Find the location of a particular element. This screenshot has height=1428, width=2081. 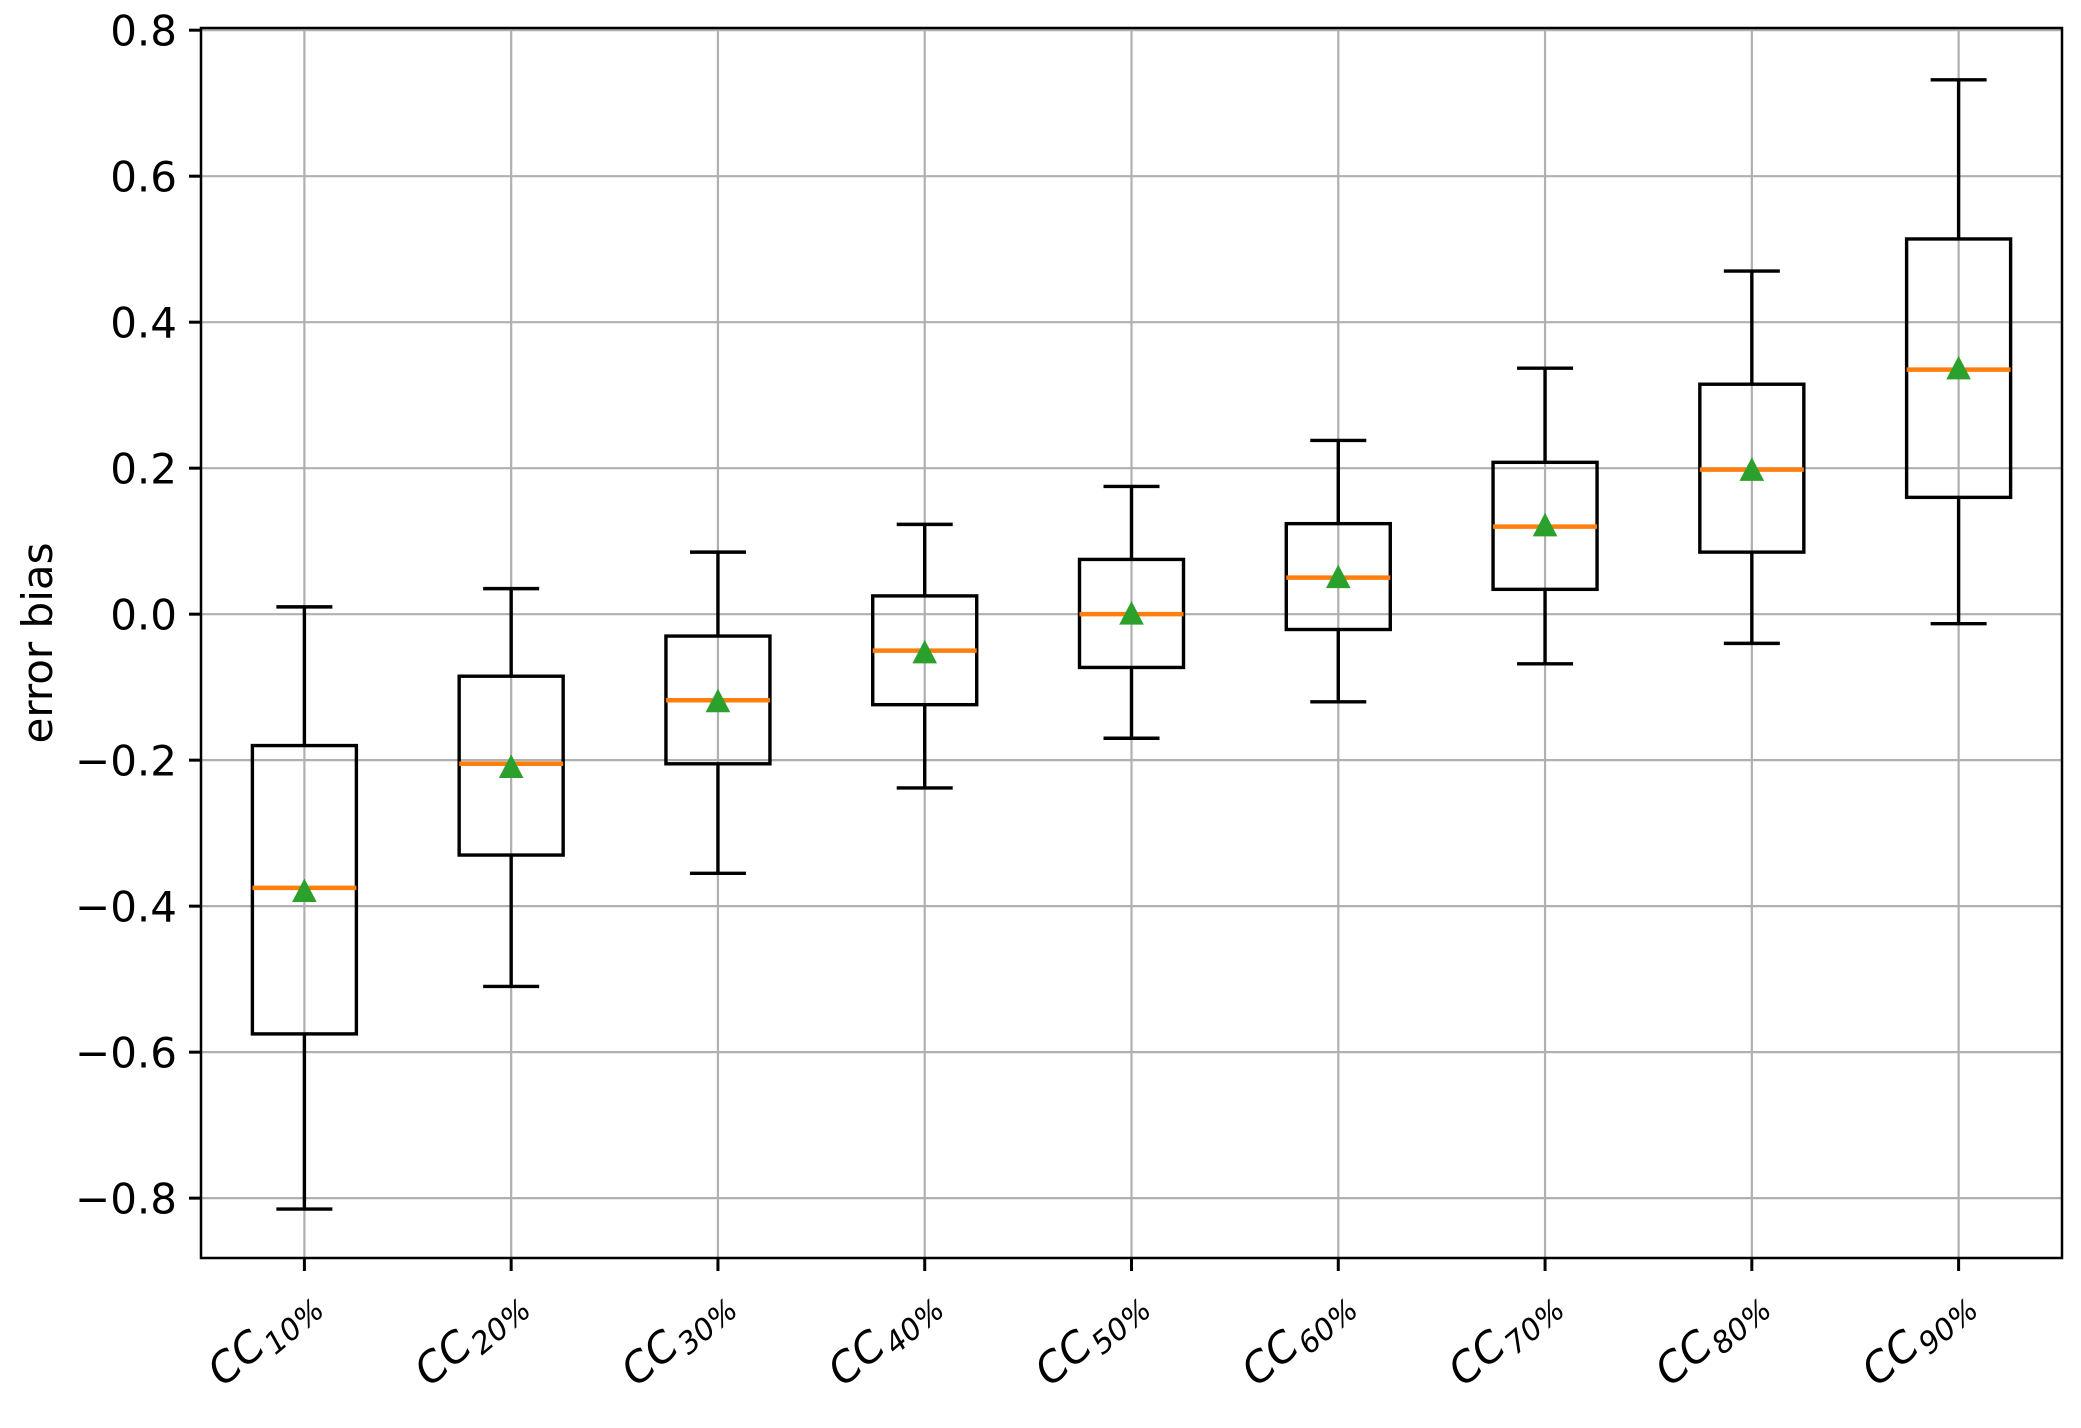

mean-marker-cc10 is located at coordinates (304, 890).